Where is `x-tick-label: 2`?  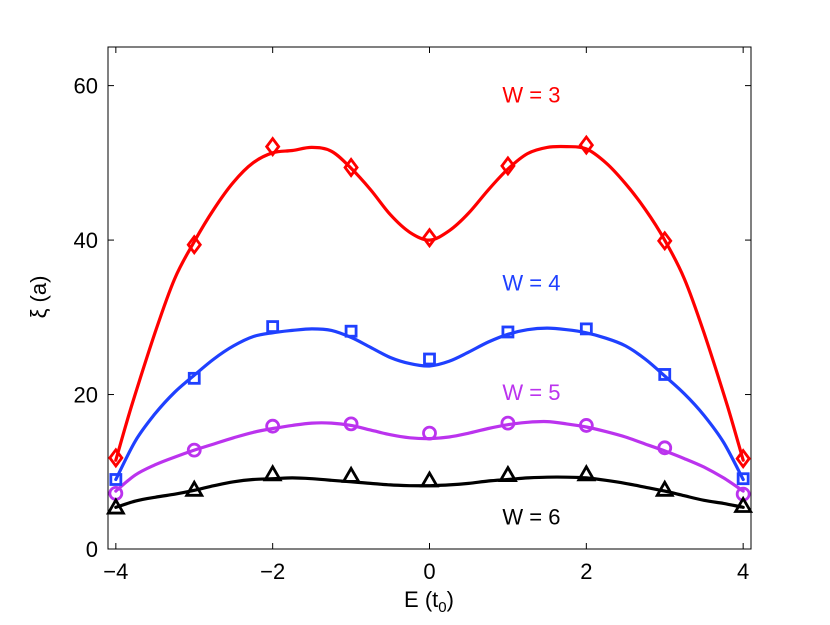 x-tick-label: 2 is located at coordinates (586, 571).